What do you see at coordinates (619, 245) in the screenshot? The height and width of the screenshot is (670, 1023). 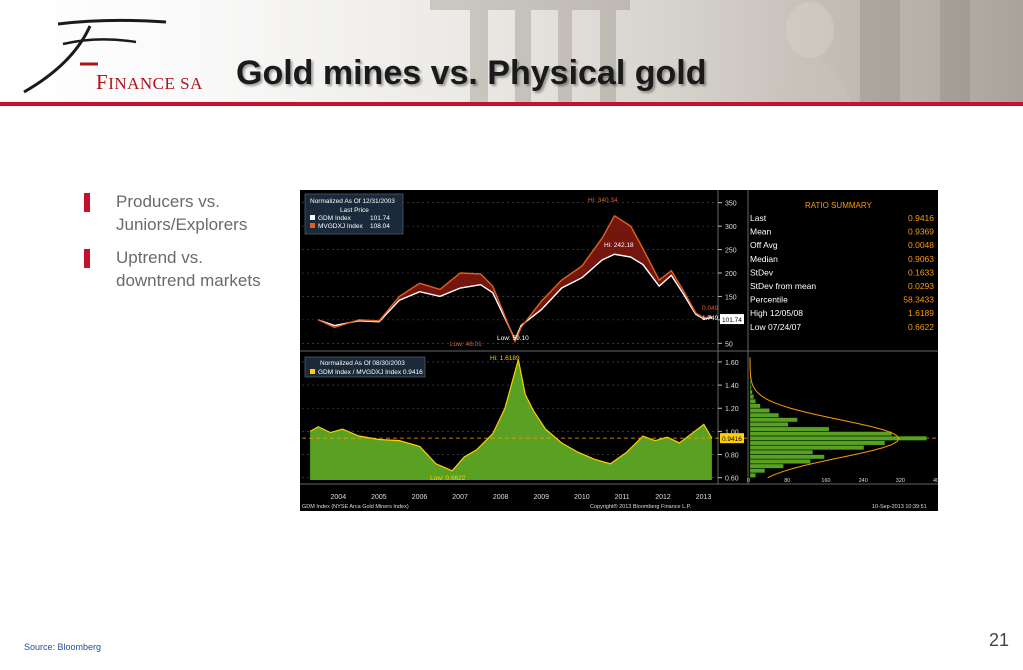 I see `chart-annotation: Hi: 242.18` at bounding box center [619, 245].